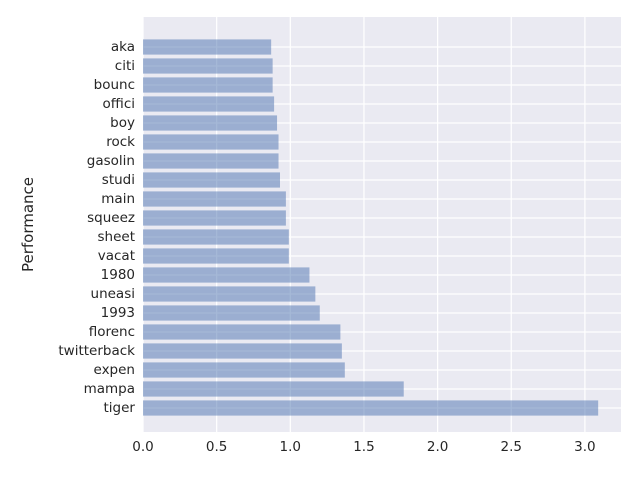 This screenshot has height=484, width=640. Describe the element at coordinates (211, 161) in the screenshot. I see `bar-gasolin` at that location.